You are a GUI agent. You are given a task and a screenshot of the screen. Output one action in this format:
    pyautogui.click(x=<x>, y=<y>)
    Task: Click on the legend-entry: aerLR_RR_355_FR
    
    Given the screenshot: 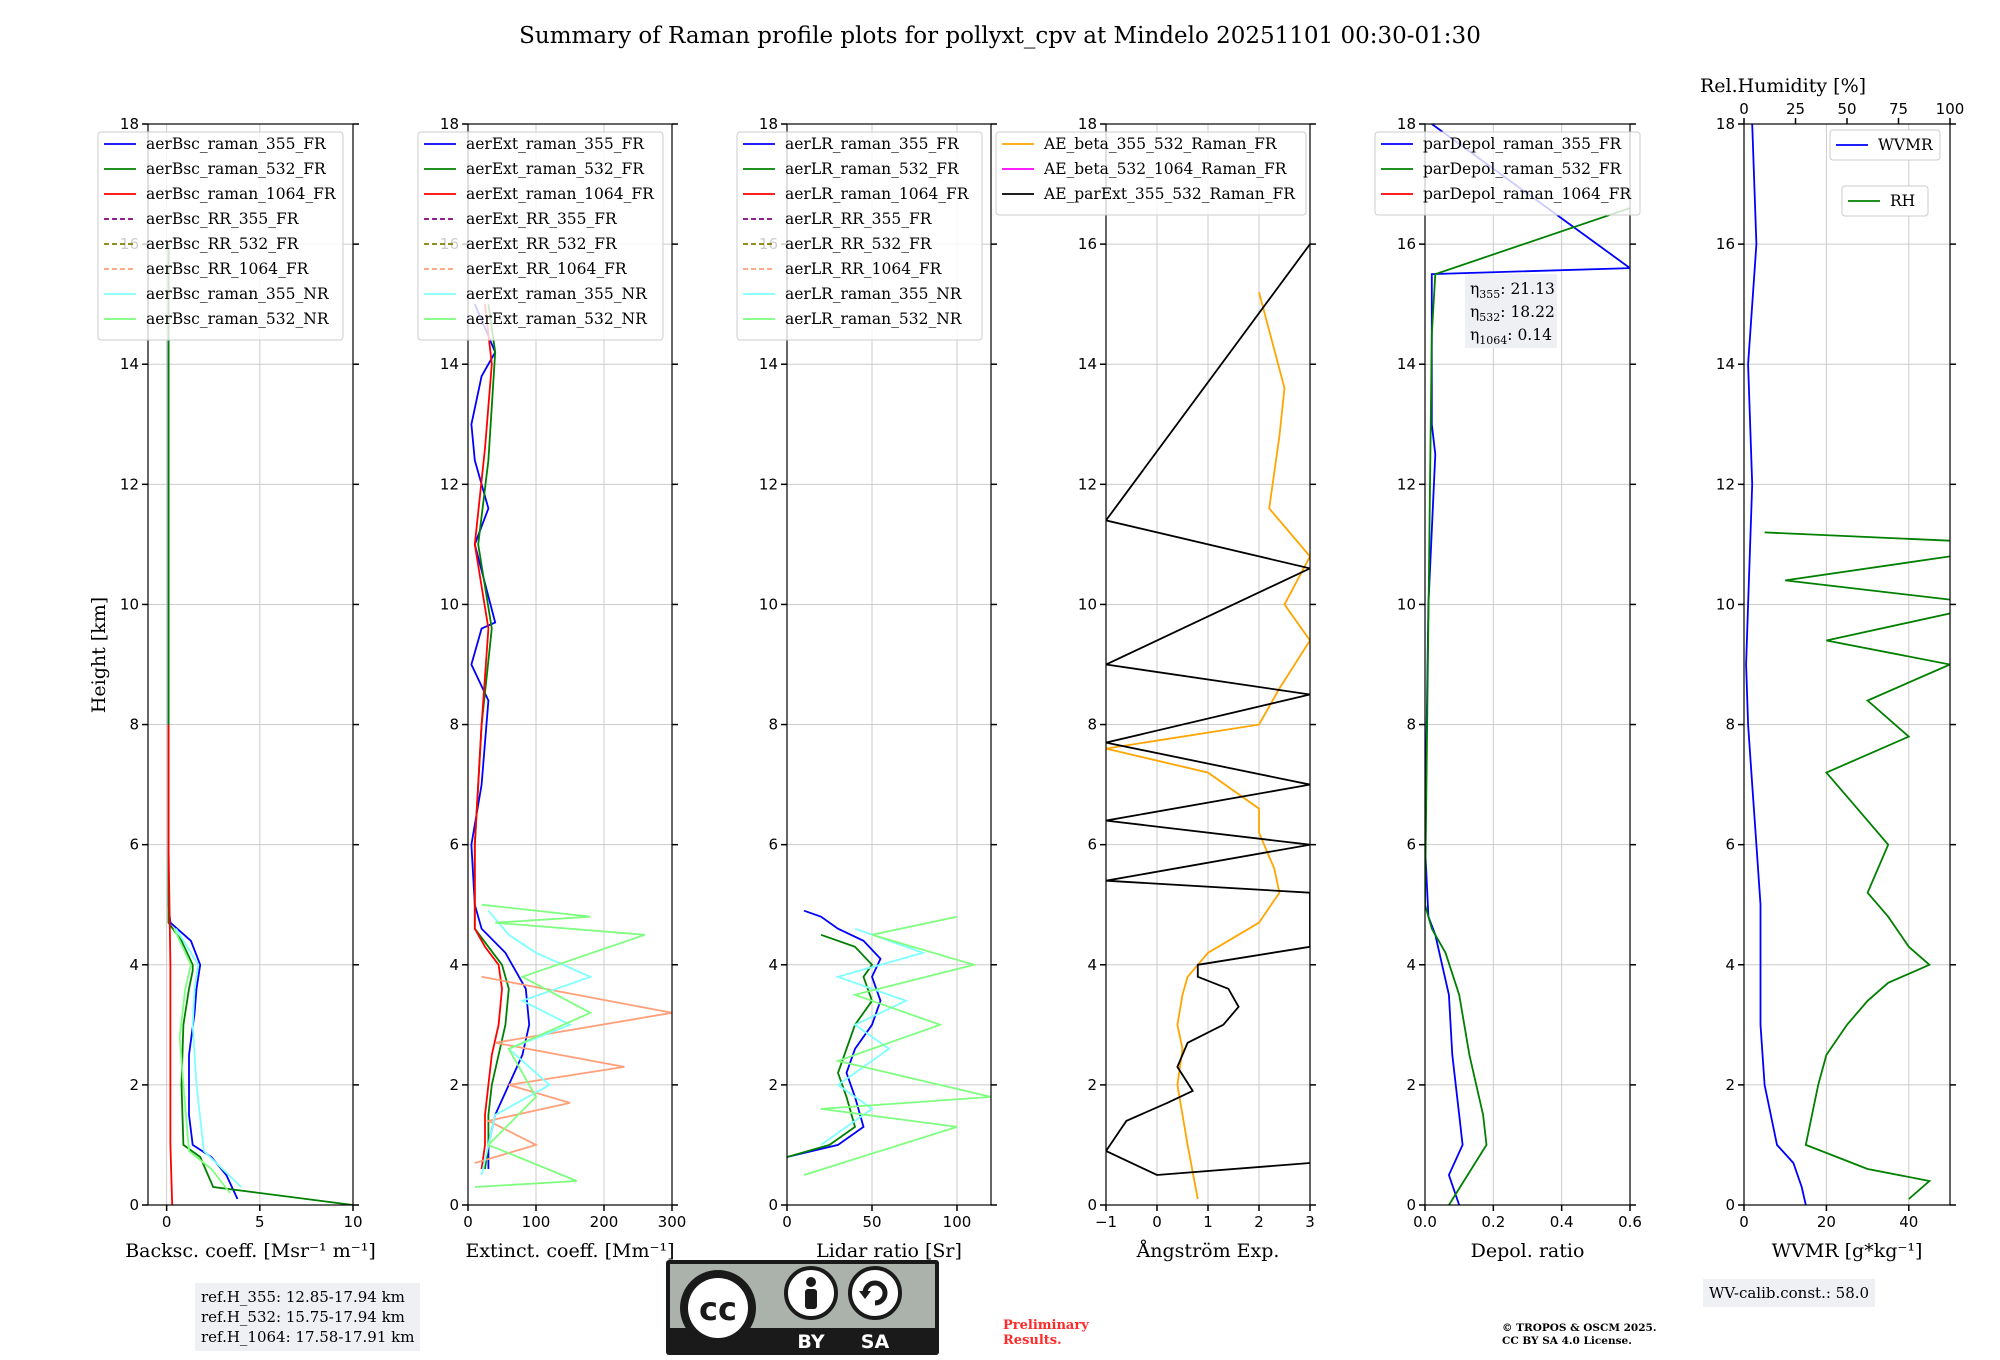 What is the action you would take?
    pyautogui.click(x=859, y=219)
    